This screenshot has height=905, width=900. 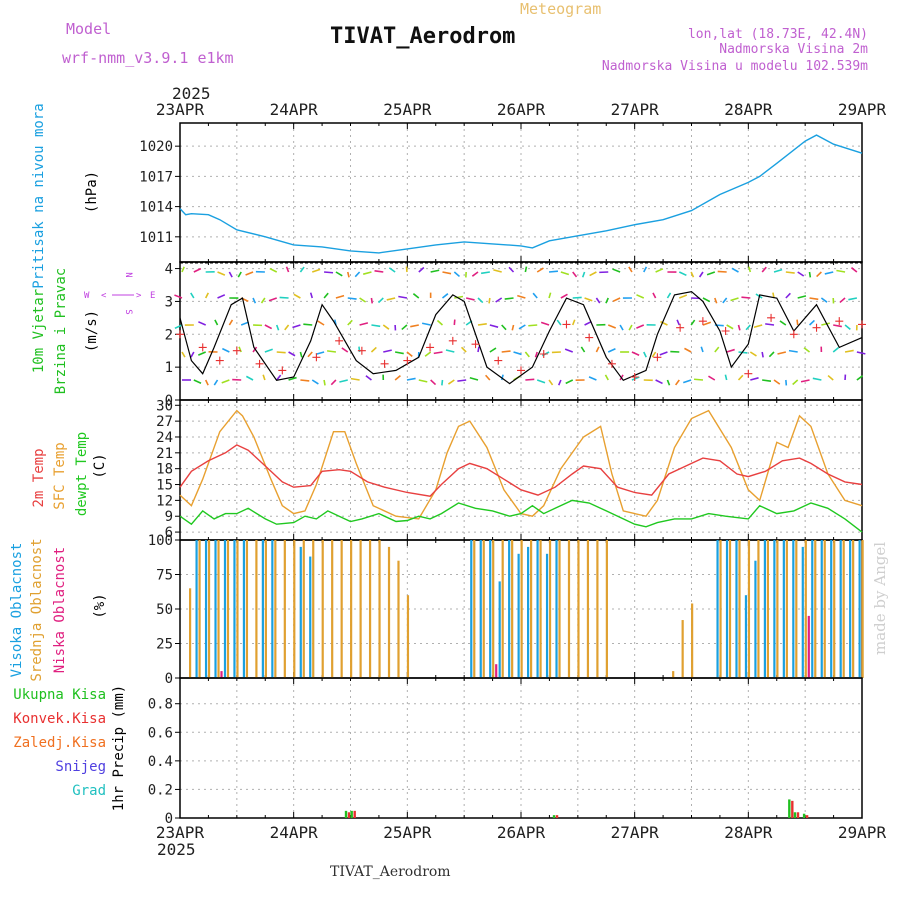 What do you see at coordinates (169, 270) in the screenshot?
I see `y-tick-label: 4` at bounding box center [169, 270].